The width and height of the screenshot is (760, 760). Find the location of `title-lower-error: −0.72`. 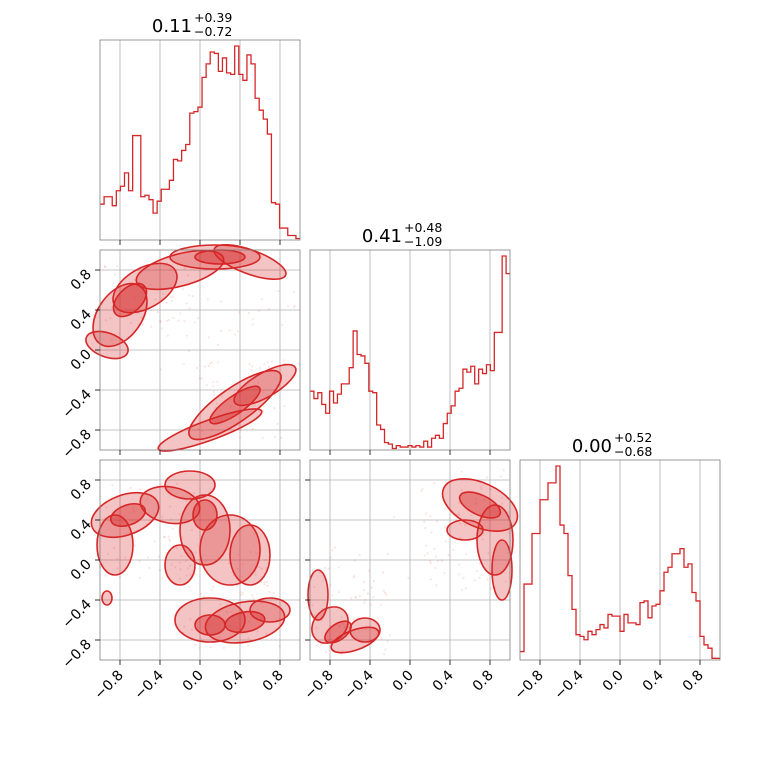

title-lower-error: −0.72 is located at coordinates (213, 31).